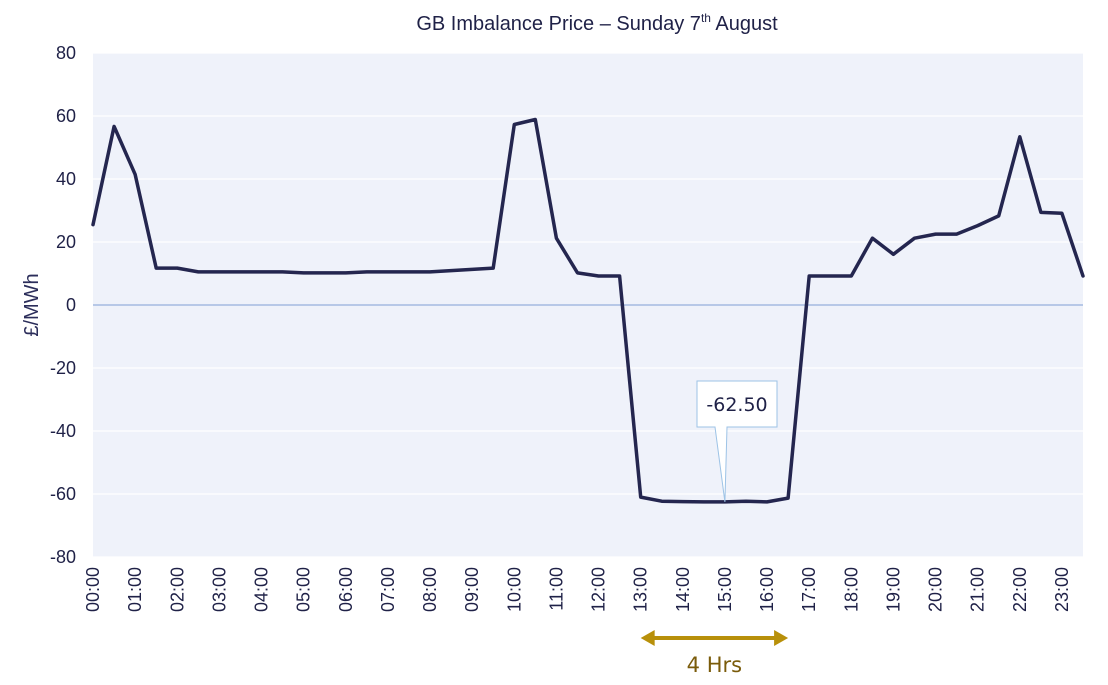  What do you see at coordinates (63, 305) in the screenshot?
I see `y-axis-ticks: -80 -60 -40 -20 0 20 40 60 80` at bounding box center [63, 305].